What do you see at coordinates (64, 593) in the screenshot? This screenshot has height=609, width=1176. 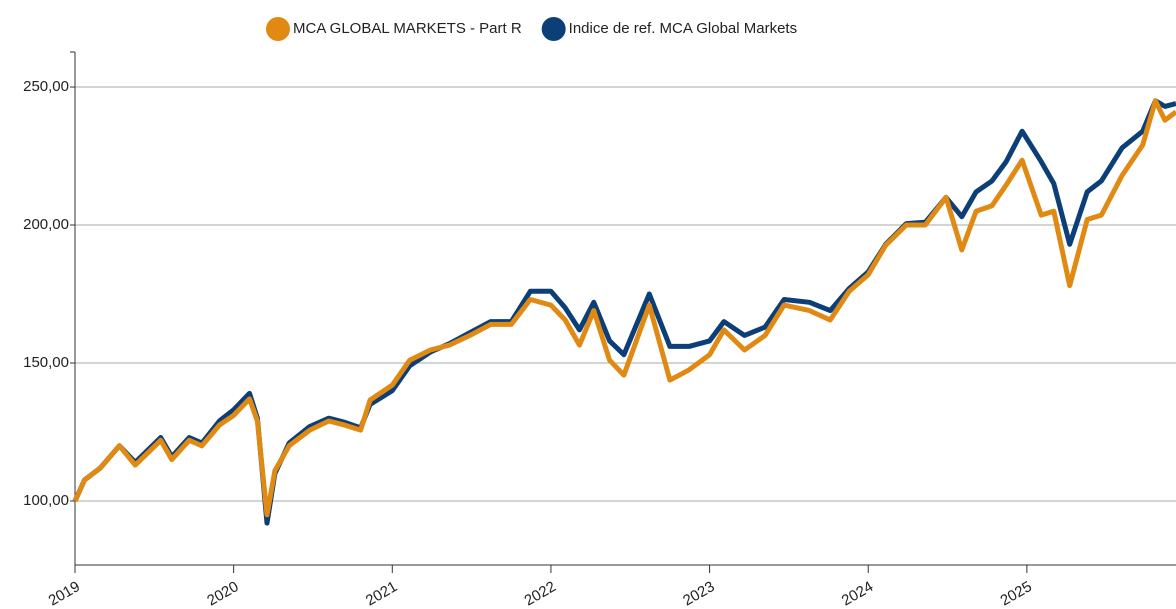 I see `x-tick-label: 2019` at bounding box center [64, 593].